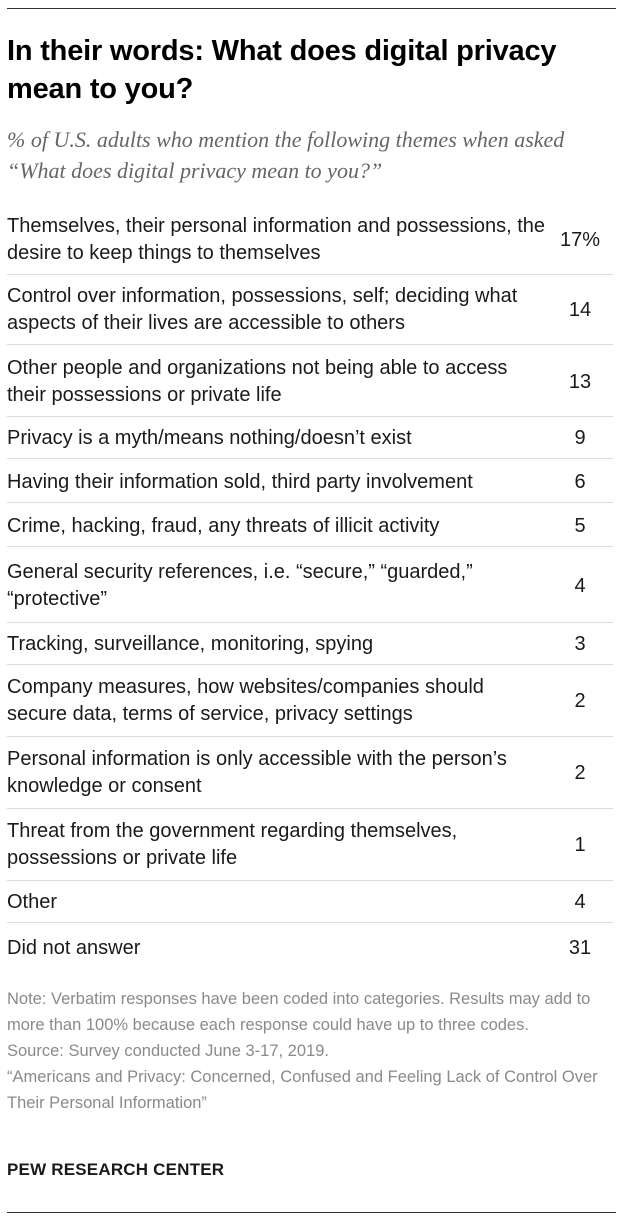  What do you see at coordinates (74, 947) in the screenshot?
I see `row-label: Did not answer` at bounding box center [74, 947].